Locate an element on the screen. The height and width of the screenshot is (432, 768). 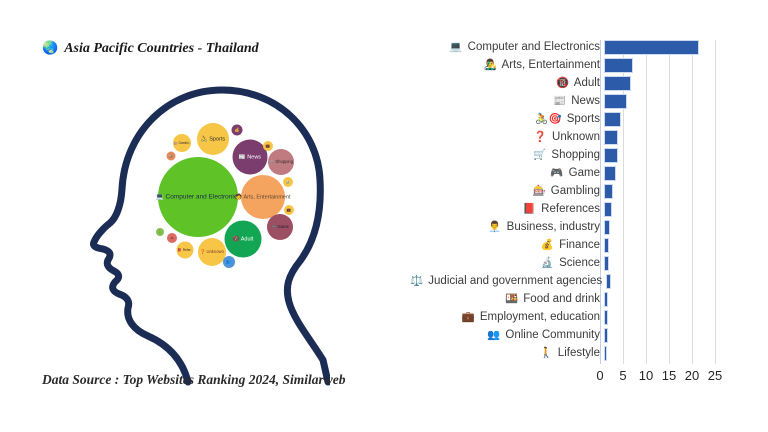
bar-label-text: Computer and Electronics is located at coordinates (532, 47).